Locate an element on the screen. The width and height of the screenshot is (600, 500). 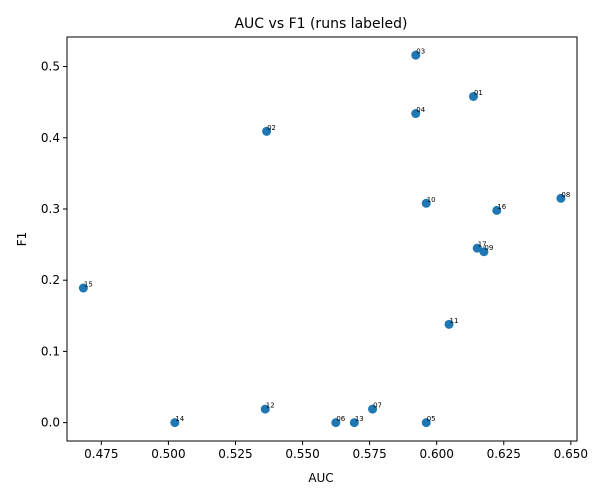
y-tick-label: 0.4 is located at coordinates (50, 138).